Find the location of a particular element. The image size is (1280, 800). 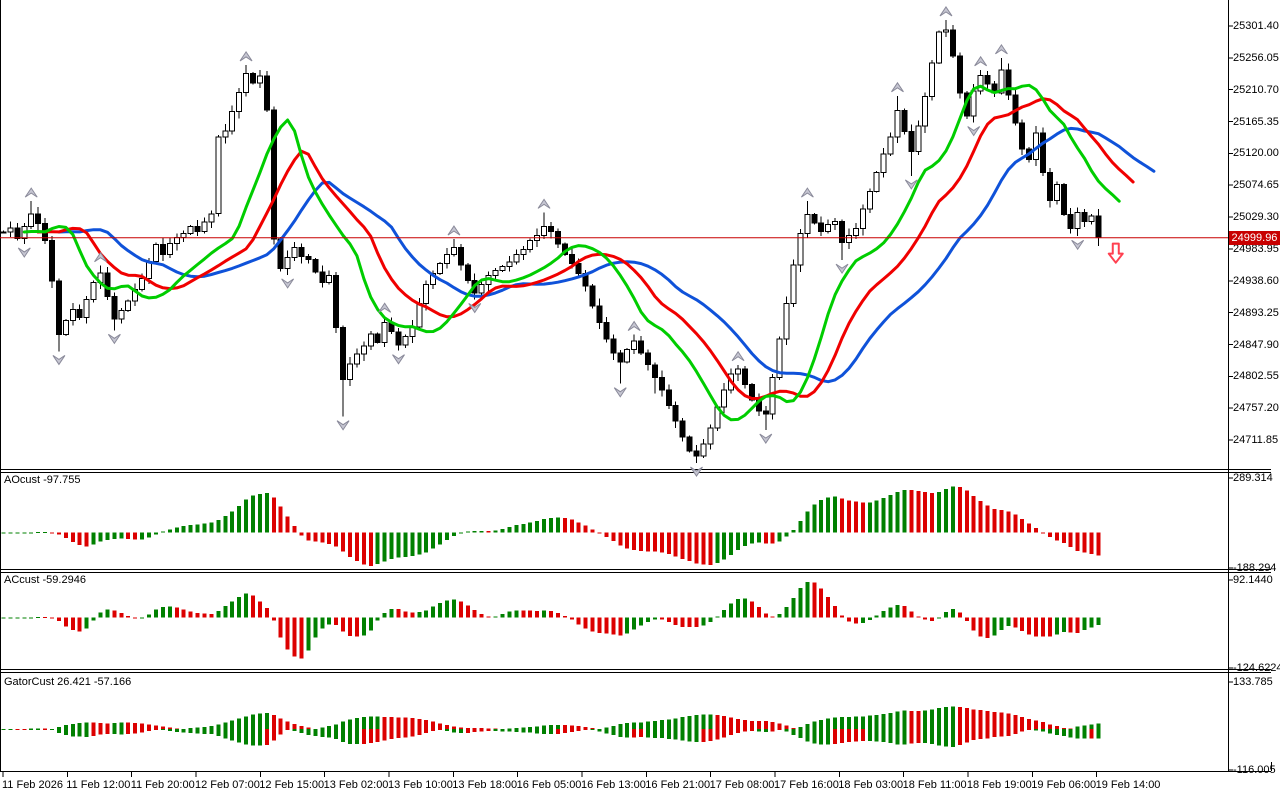

time-axis-label: 11 Feb 20:00 is located at coordinates (162, 785).